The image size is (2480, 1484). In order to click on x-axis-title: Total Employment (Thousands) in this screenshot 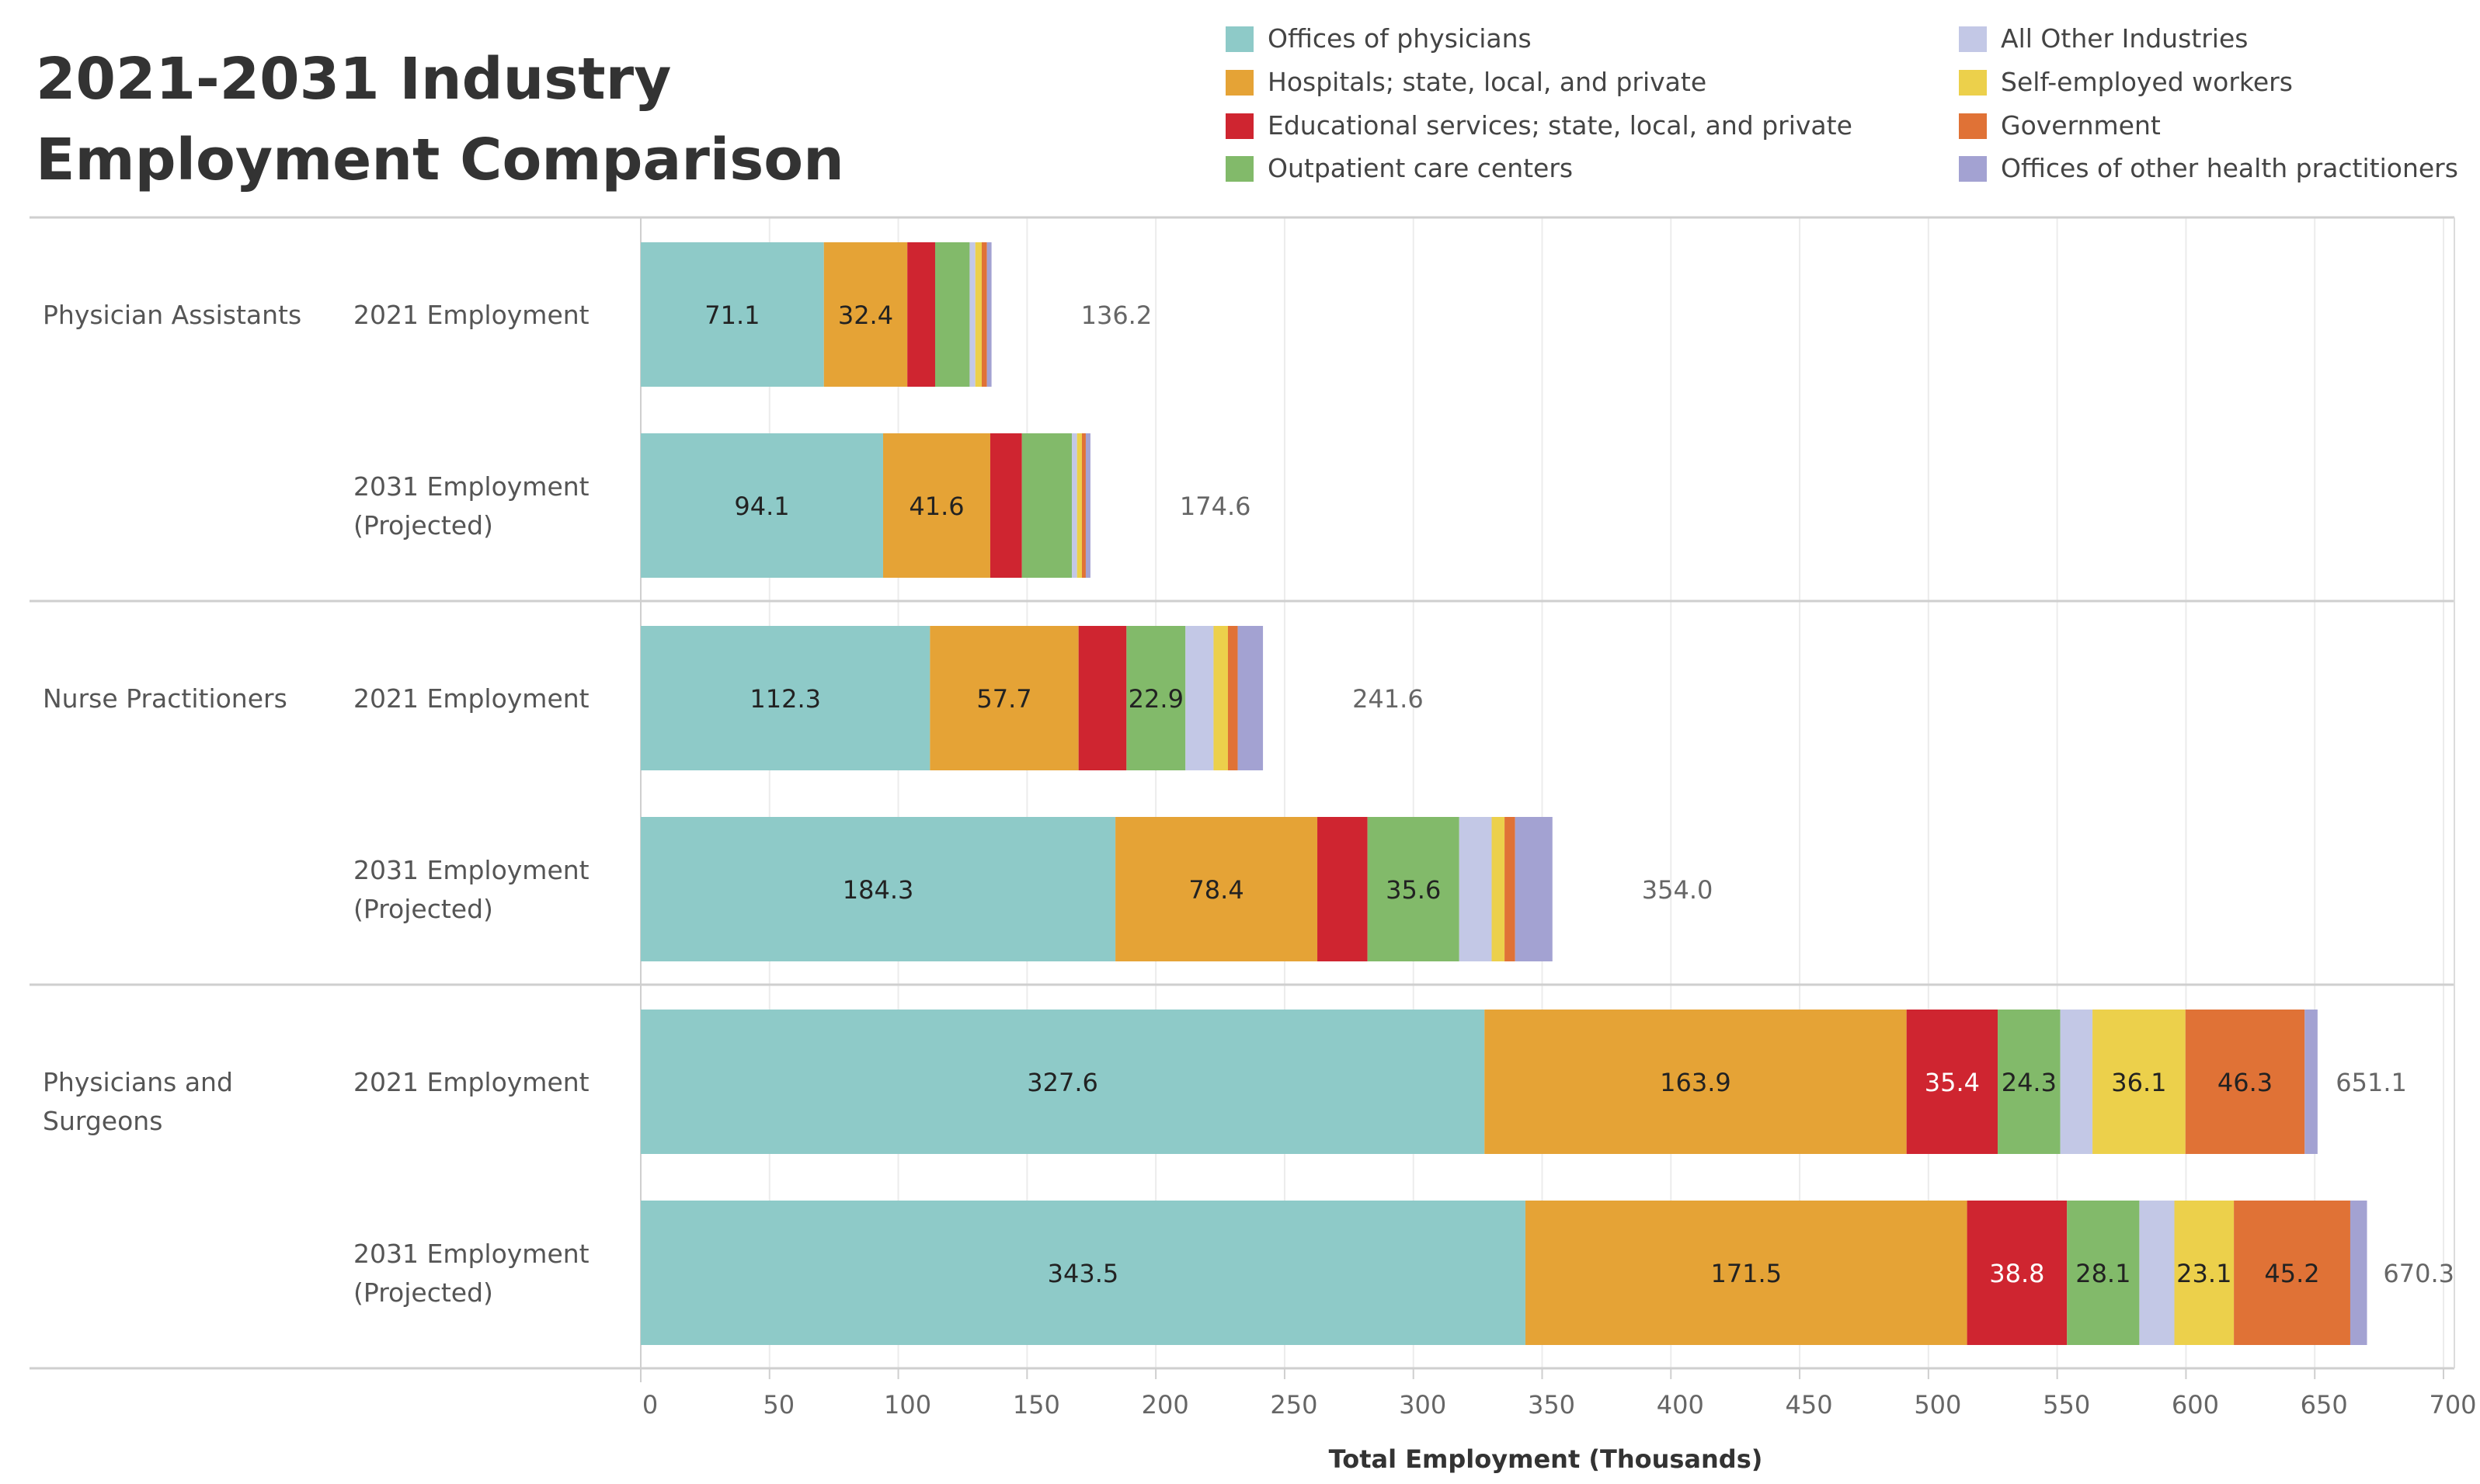, I will do `click(1546, 1459)`.